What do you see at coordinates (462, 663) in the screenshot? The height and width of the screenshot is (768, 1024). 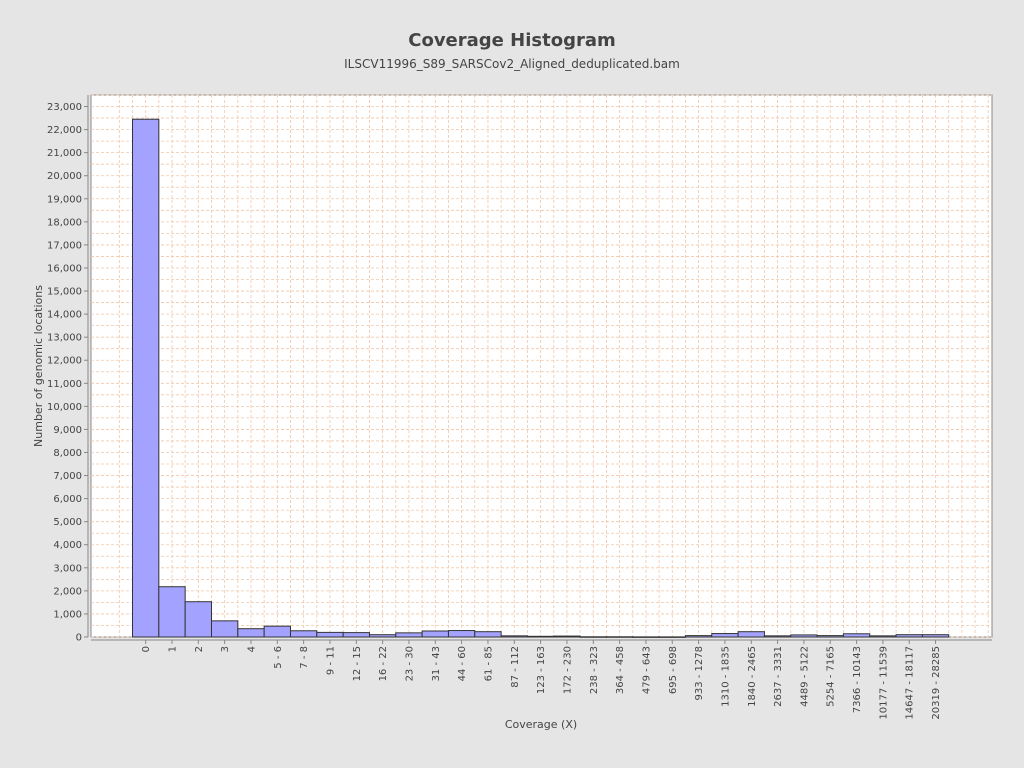 I see `x-tick-label: 44 - 60` at bounding box center [462, 663].